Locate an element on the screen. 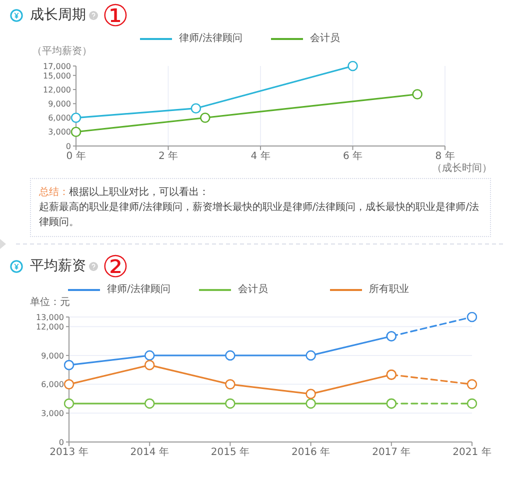  text: ① is located at coordinates (115, 17).